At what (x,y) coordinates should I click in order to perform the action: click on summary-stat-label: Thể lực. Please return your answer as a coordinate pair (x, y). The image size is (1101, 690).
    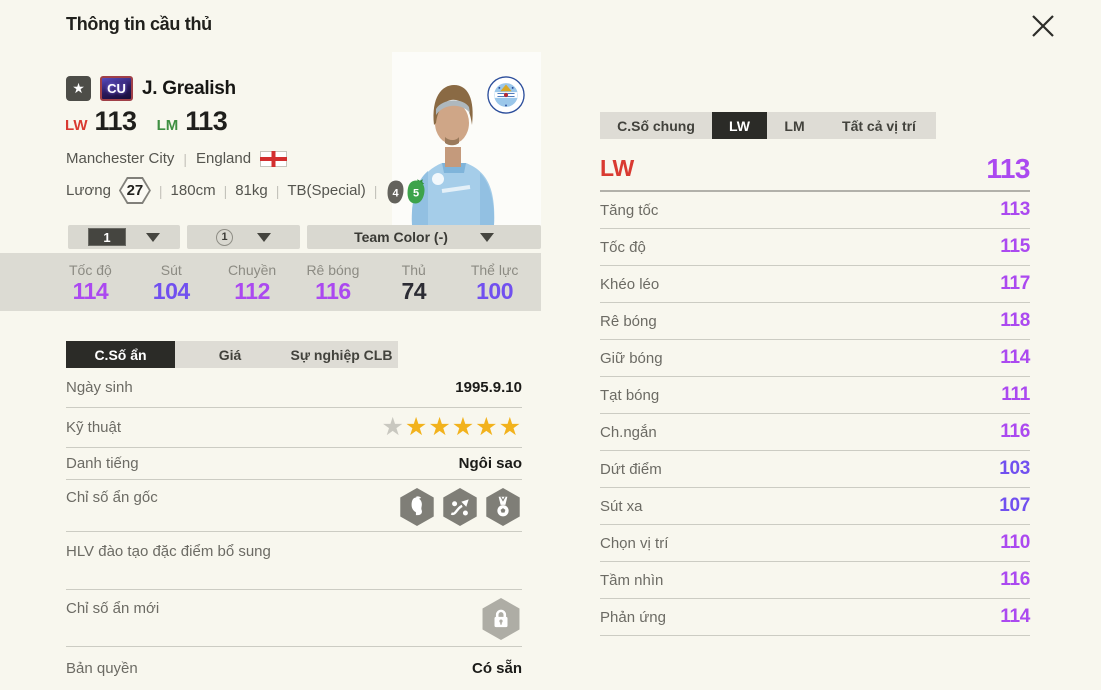
    Looking at the image, I should click on (494, 269).